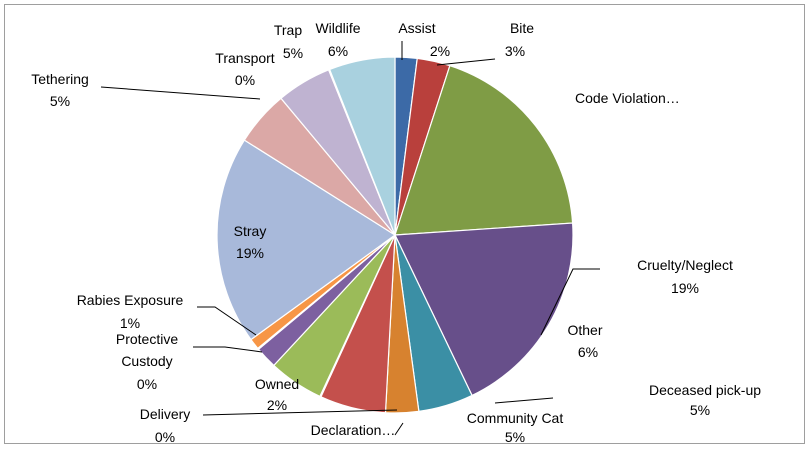  I want to click on leader-line-bite, so click(466, 62).